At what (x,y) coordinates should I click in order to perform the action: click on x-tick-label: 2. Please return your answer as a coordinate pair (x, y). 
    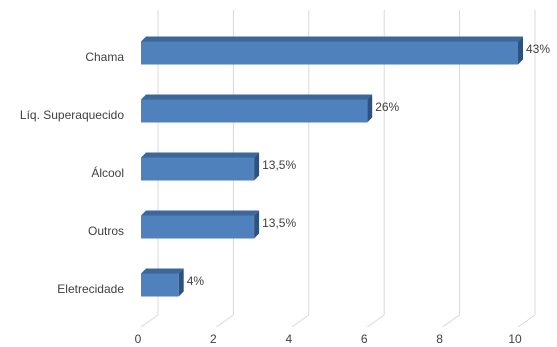
    Looking at the image, I should click on (213, 339).